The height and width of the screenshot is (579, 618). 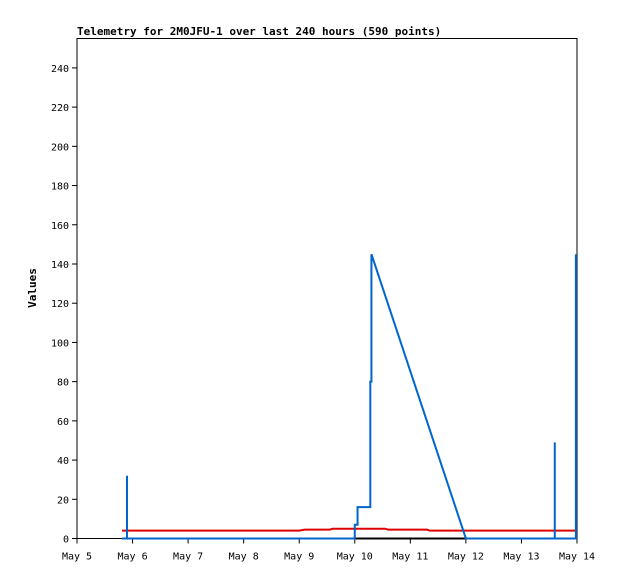 I want to click on y-tick-label: 120, so click(x=60, y=304).